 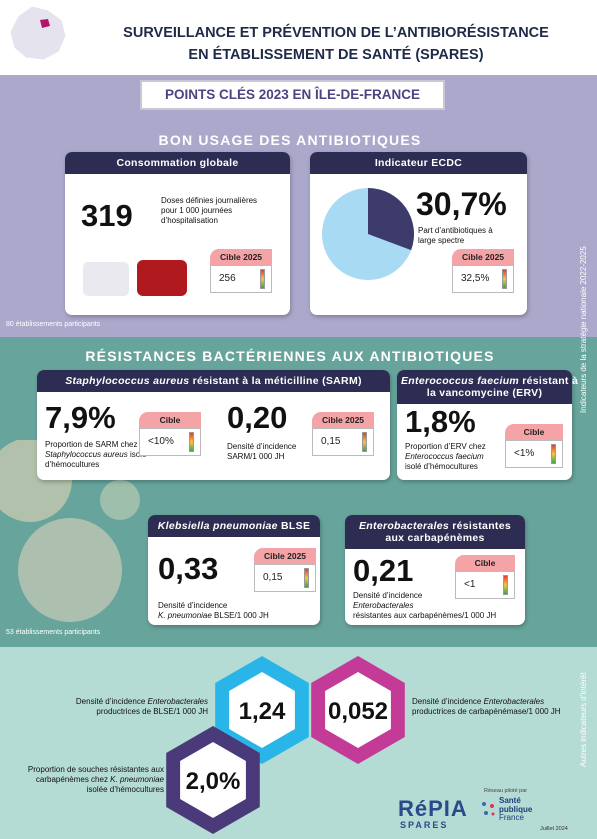 What do you see at coordinates (433, 808) in the screenshot?
I see `logo: RéPIA` at bounding box center [433, 808].